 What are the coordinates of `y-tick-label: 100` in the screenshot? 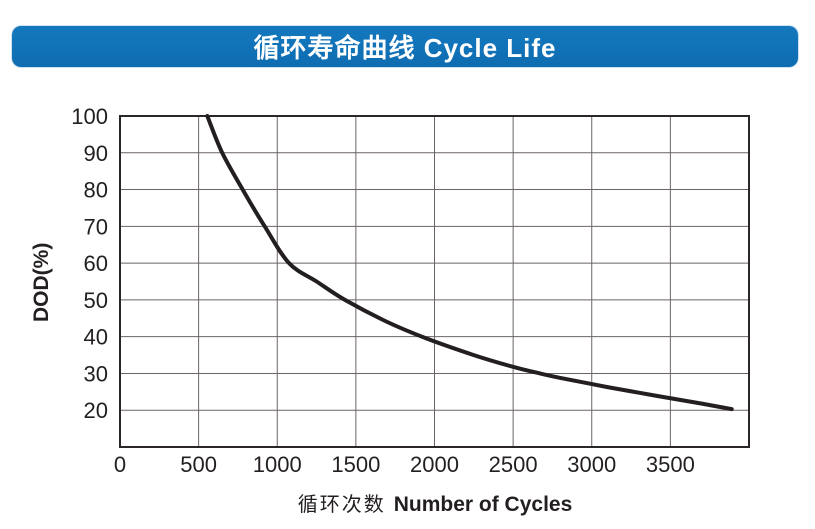 It's located at (89, 116).